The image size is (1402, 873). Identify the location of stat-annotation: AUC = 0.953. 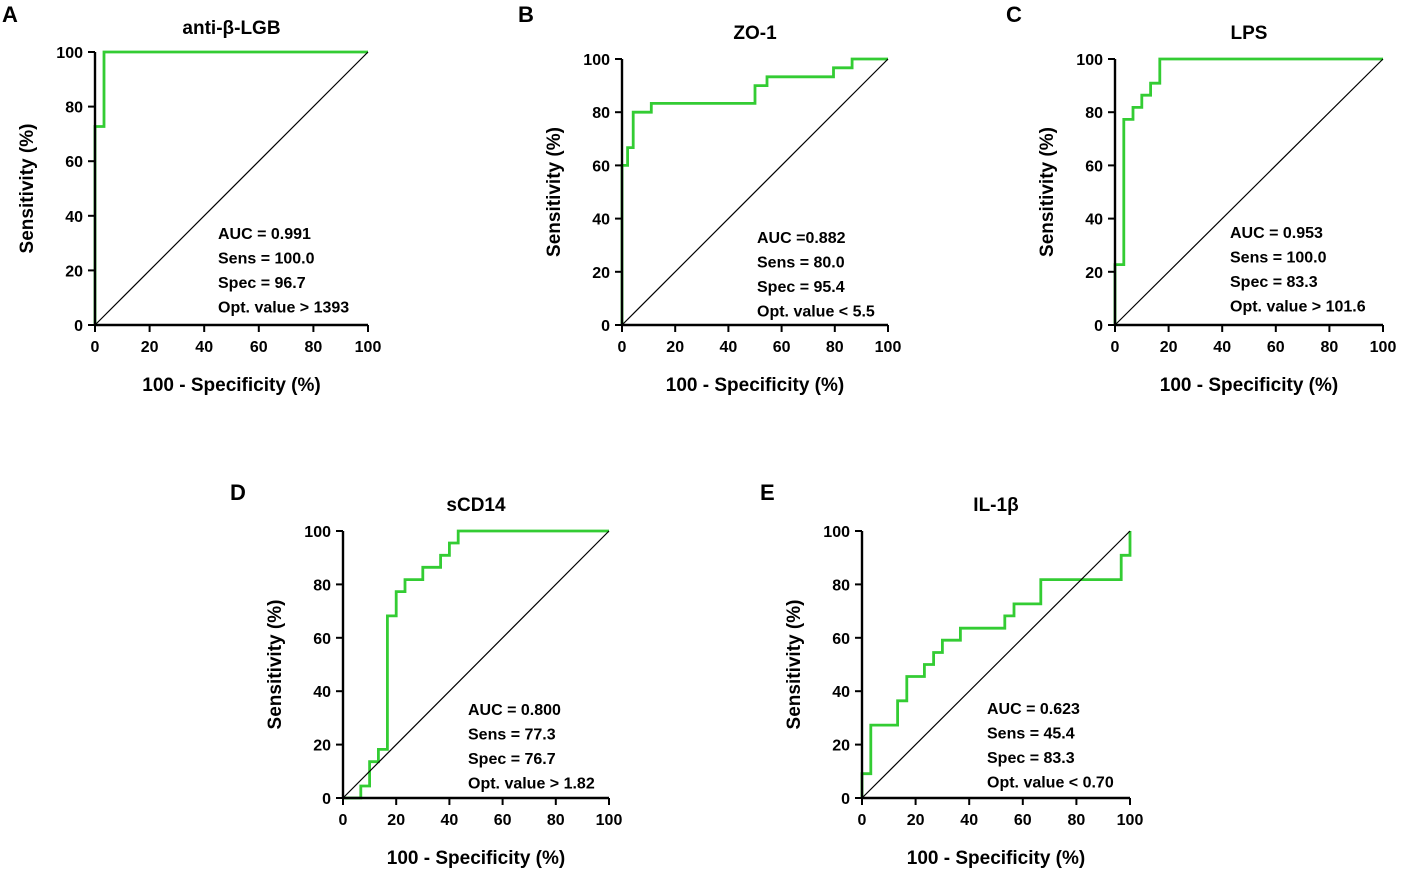
(1276, 233).